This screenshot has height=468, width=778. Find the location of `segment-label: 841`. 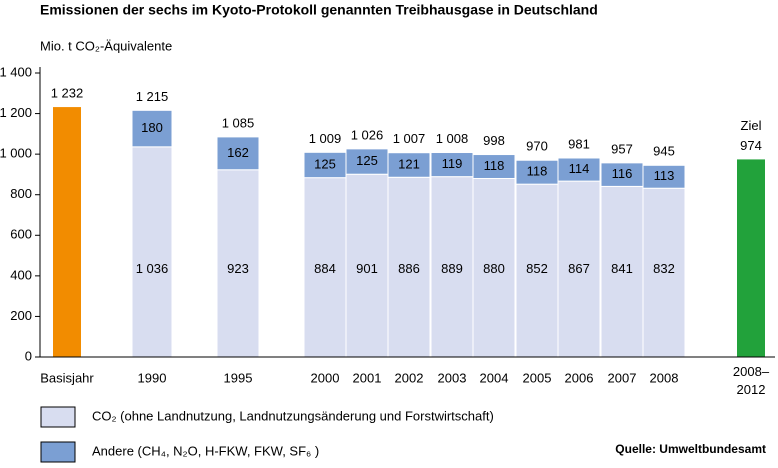

segment-label: 841 is located at coordinates (622, 268).